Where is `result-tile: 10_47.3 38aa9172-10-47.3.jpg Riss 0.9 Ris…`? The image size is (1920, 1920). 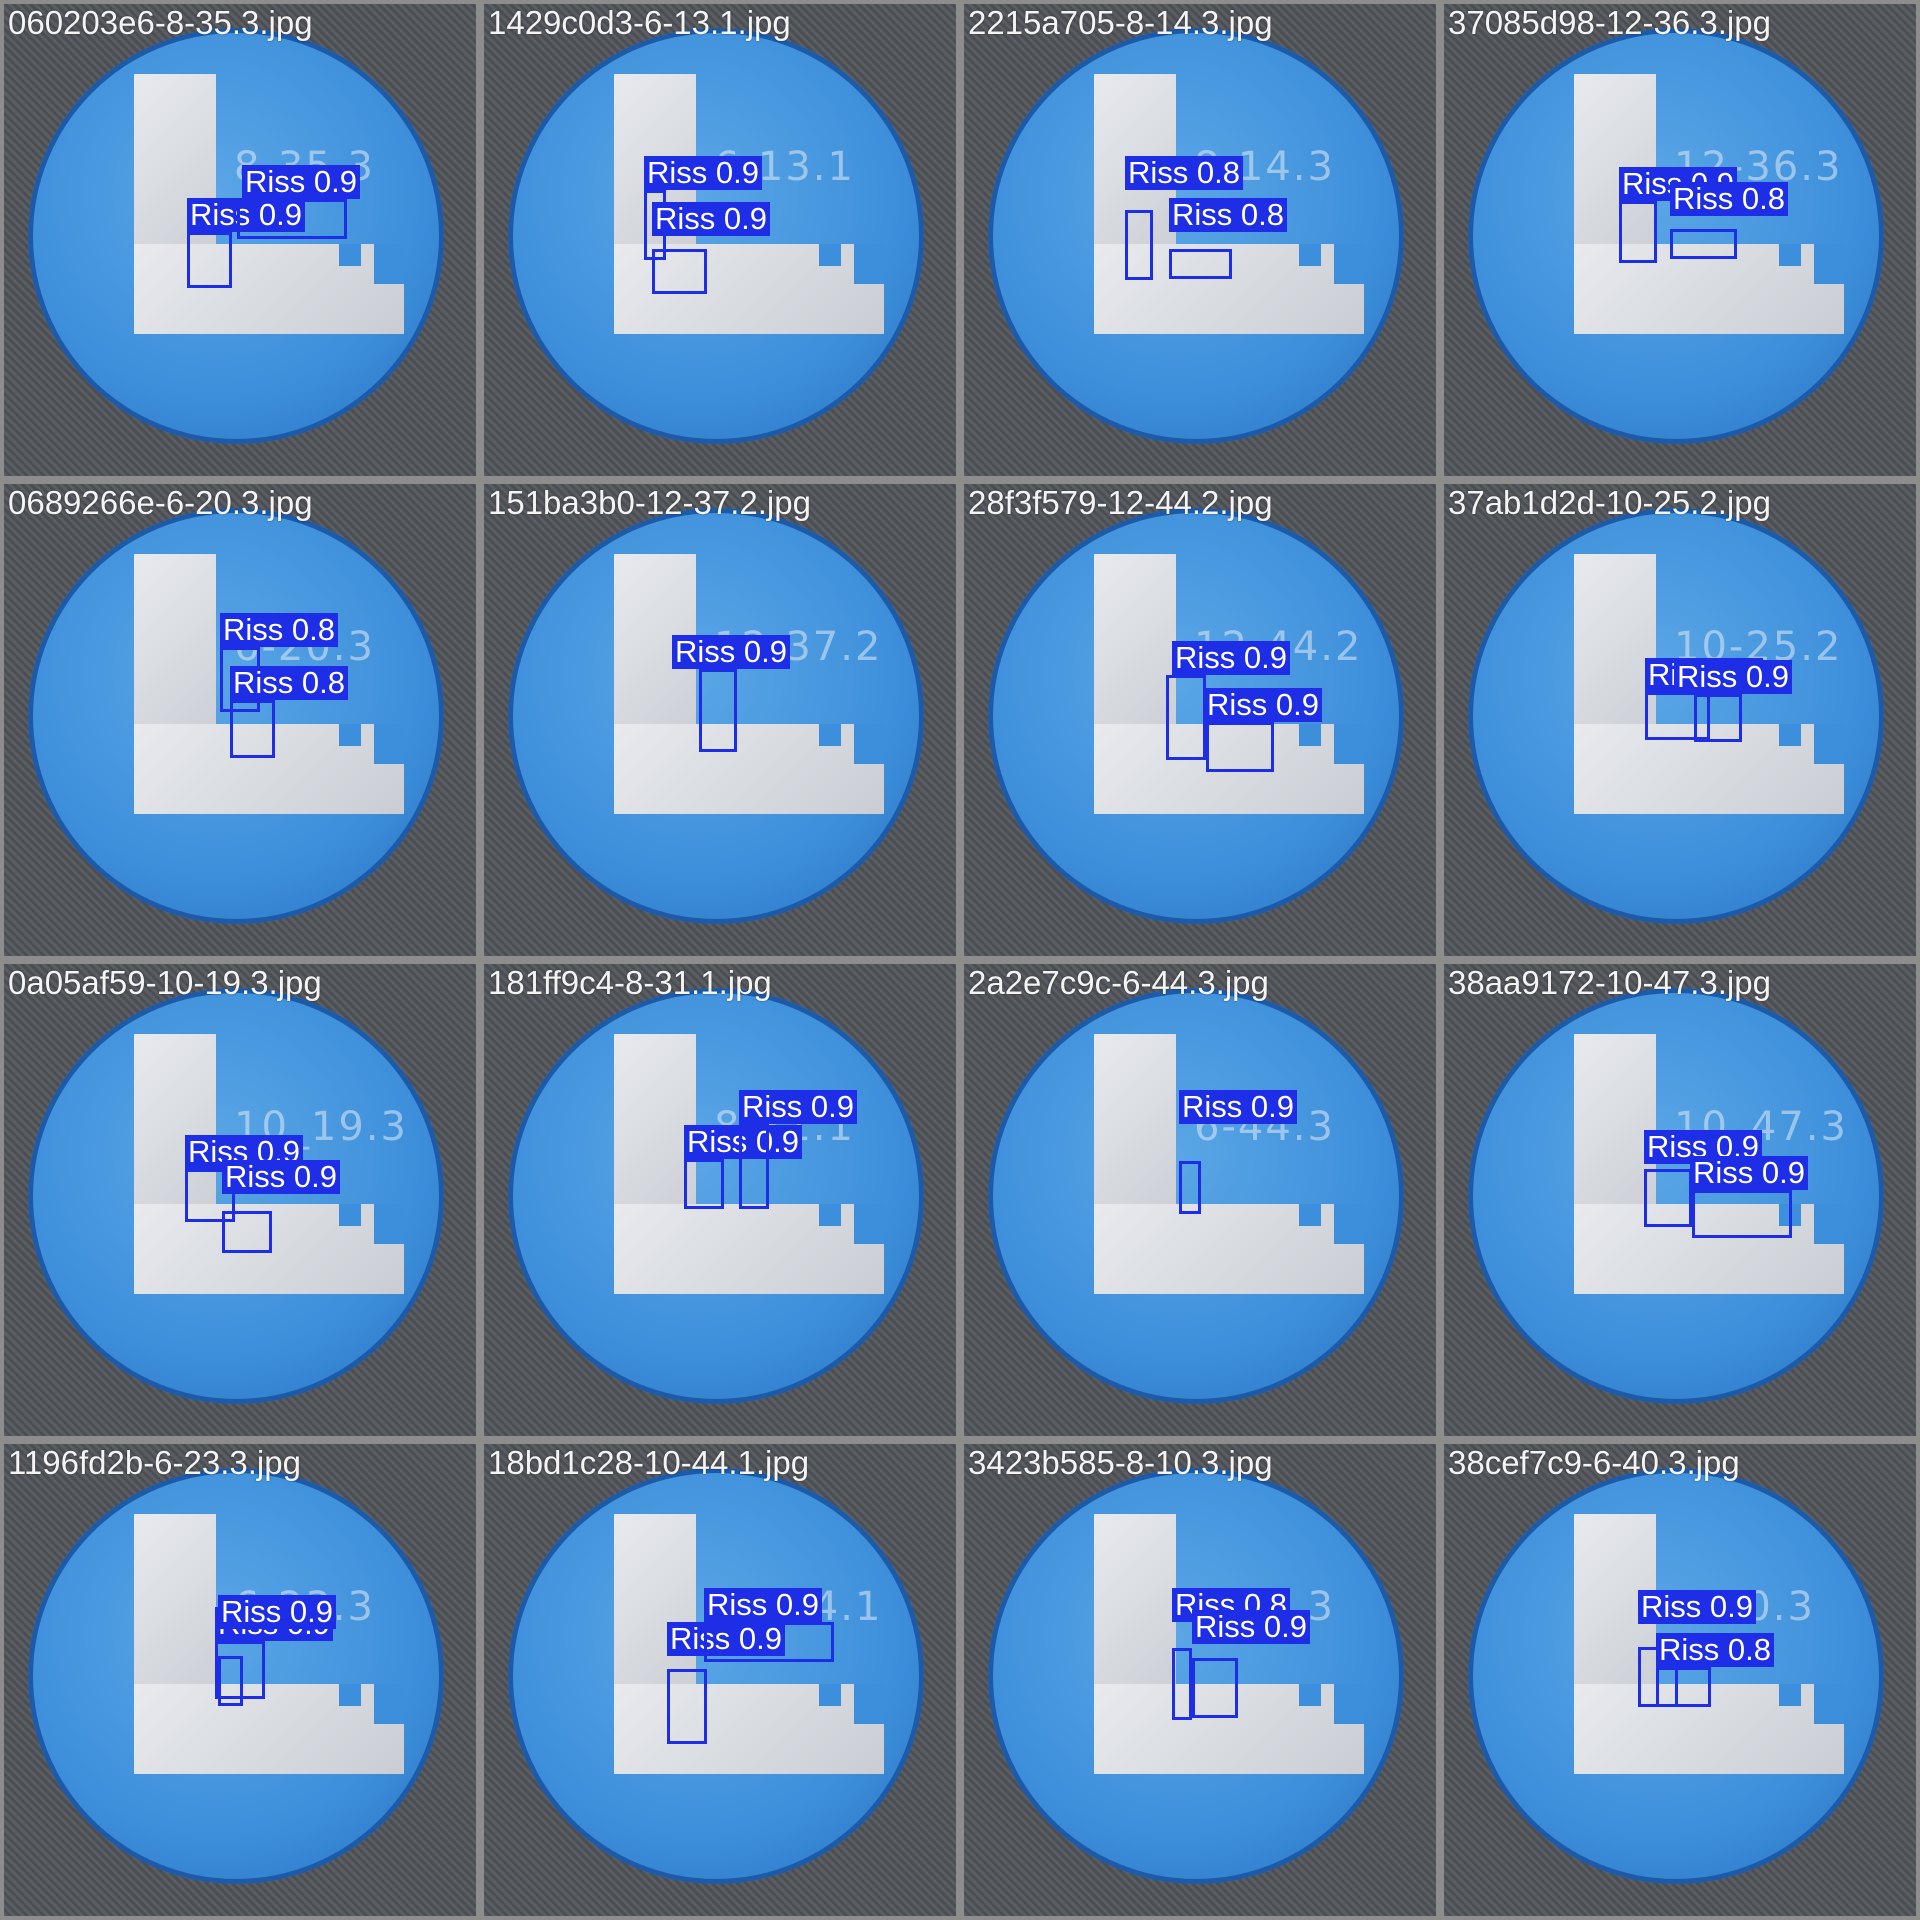 result-tile: 10_47.3 38aa9172-10-47.3.jpg Riss 0.9 Ris… is located at coordinates (1680, 1200).